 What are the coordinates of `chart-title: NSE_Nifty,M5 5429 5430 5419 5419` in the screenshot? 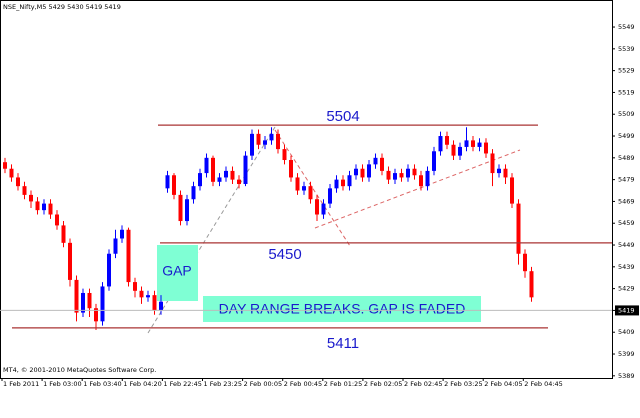 It's located at (62, 7).